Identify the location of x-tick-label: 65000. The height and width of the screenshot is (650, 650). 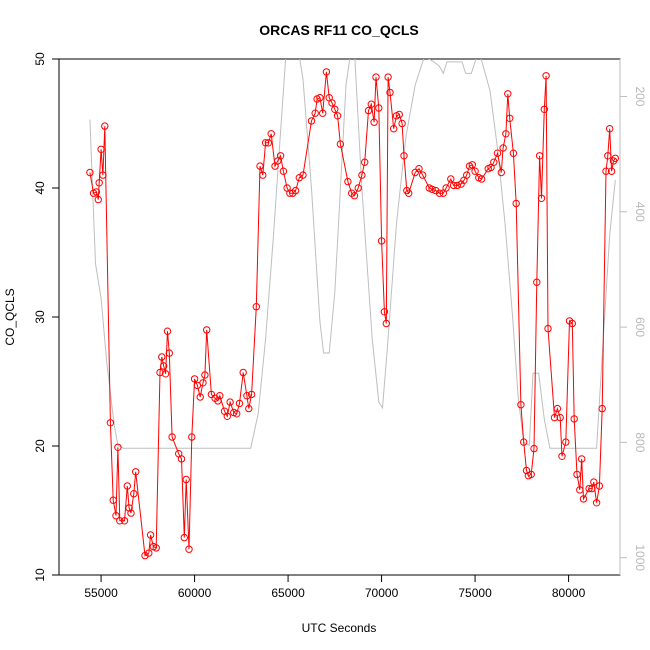
(288, 593).